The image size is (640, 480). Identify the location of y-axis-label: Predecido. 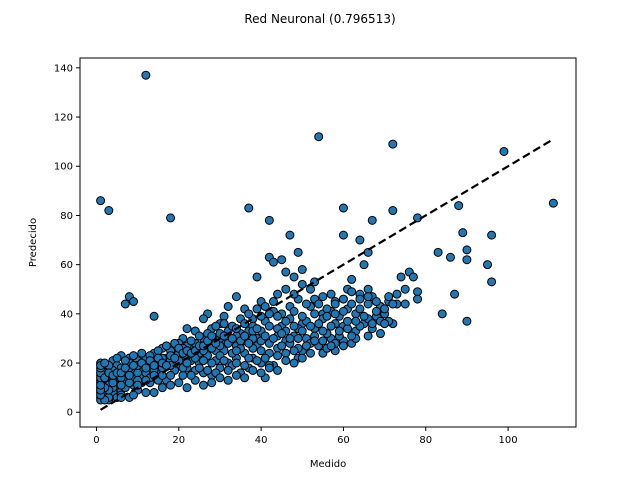
(33, 242).